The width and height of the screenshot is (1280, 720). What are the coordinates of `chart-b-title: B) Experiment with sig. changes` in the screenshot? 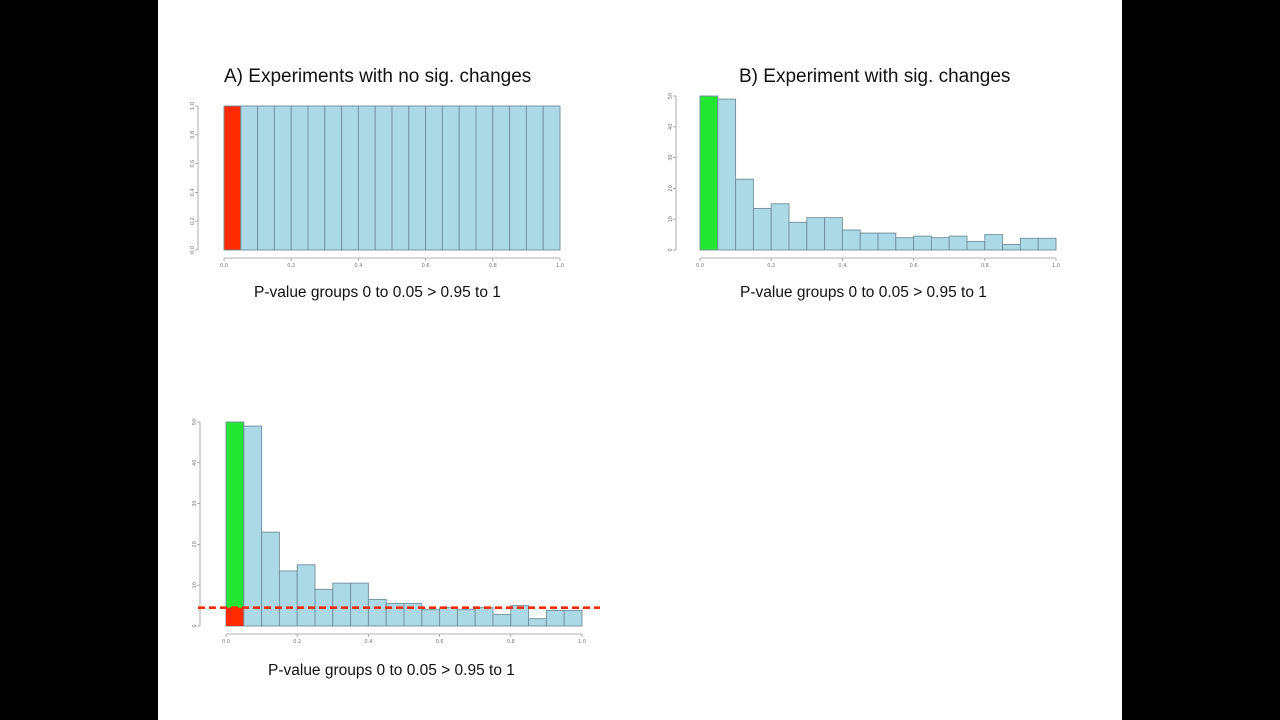 It's located at (875, 76).